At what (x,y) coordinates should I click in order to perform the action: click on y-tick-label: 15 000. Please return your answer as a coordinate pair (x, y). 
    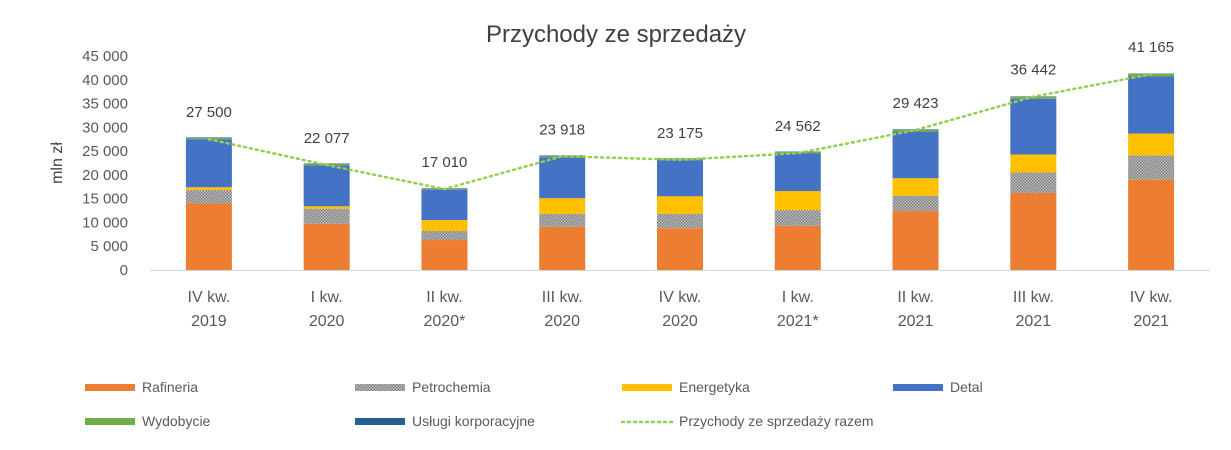
    Looking at the image, I should click on (105, 199).